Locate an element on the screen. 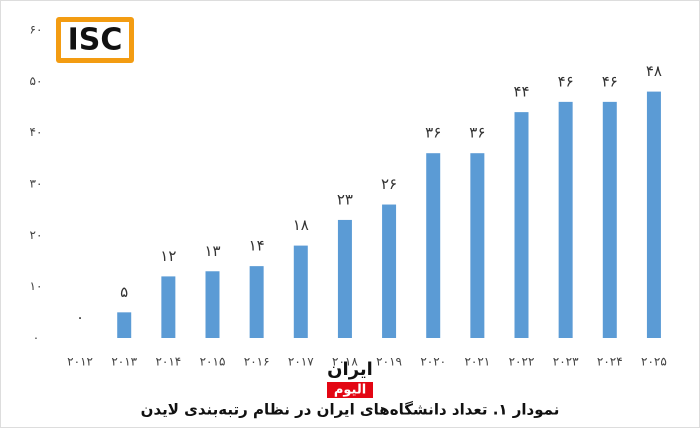  logo-inner is located at coordinates (95, 40).